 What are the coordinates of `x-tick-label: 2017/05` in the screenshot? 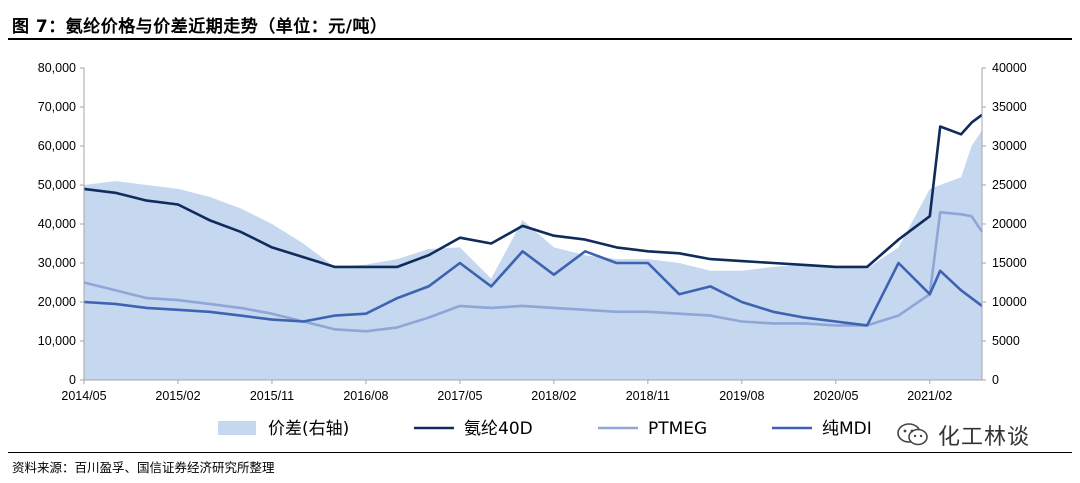 It's located at (459, 396).